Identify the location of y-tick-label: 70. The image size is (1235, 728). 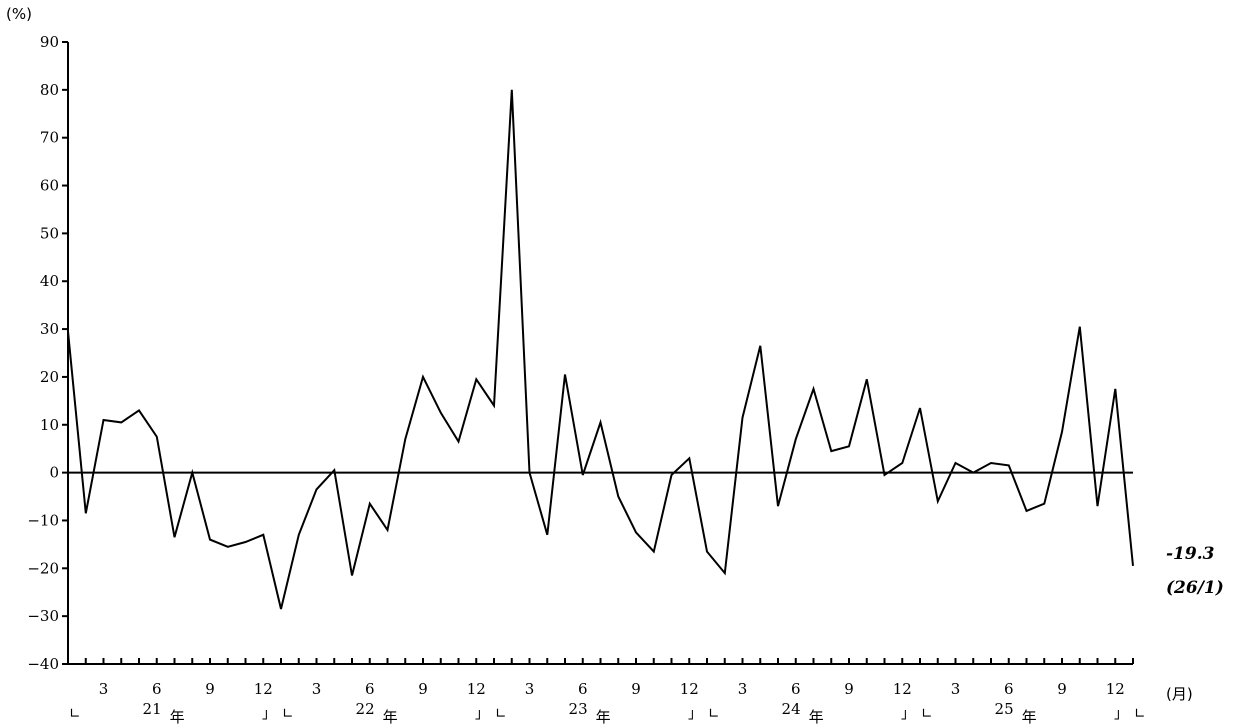
(49, 138).